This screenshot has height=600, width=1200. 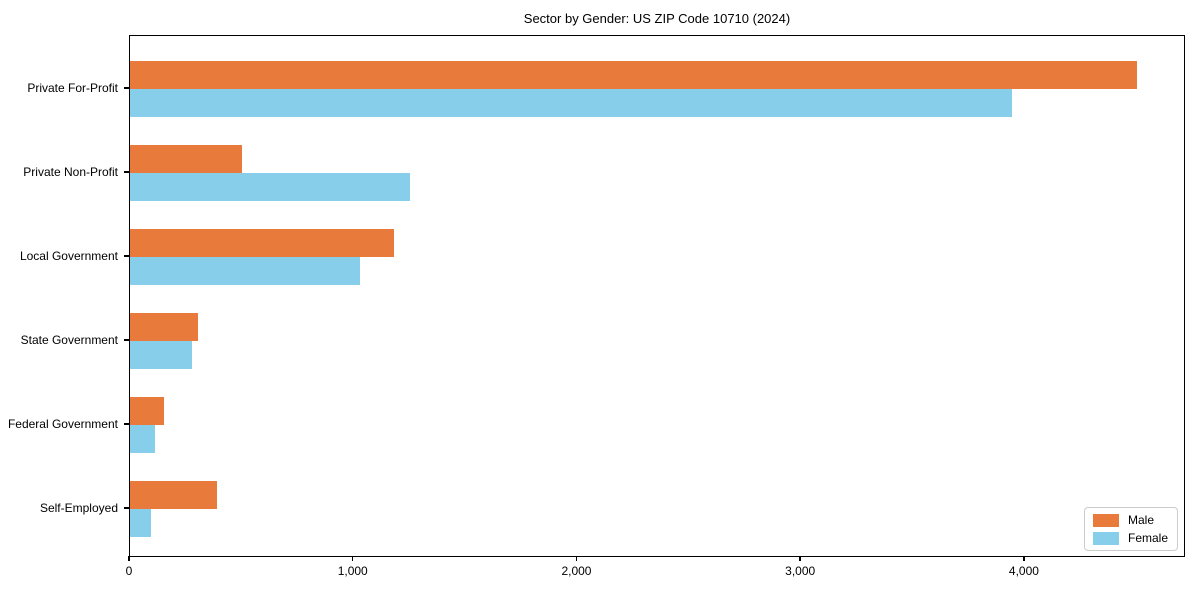 I want to click on y-tick-label-private-for-profit: Private For-Profit, so click(x=72, y=88).